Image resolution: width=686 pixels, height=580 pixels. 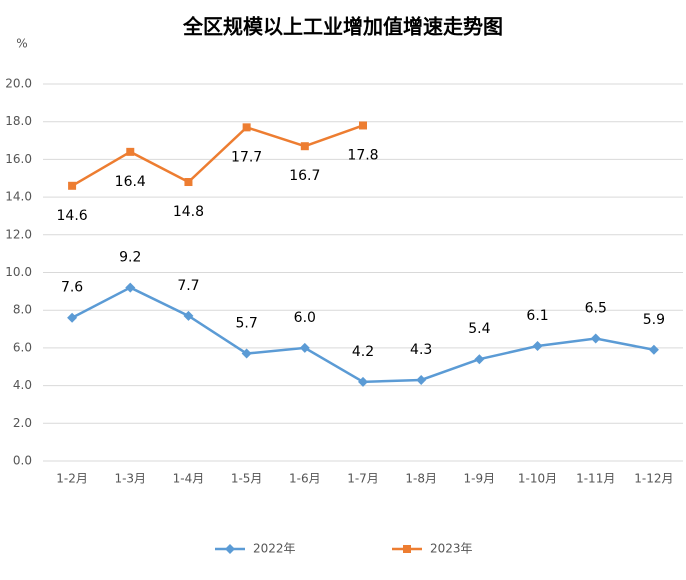 What do you see at coordinates (246, 157) in the screenshot?
I see `data-label: 17.7` at bounding box center [246, 157].